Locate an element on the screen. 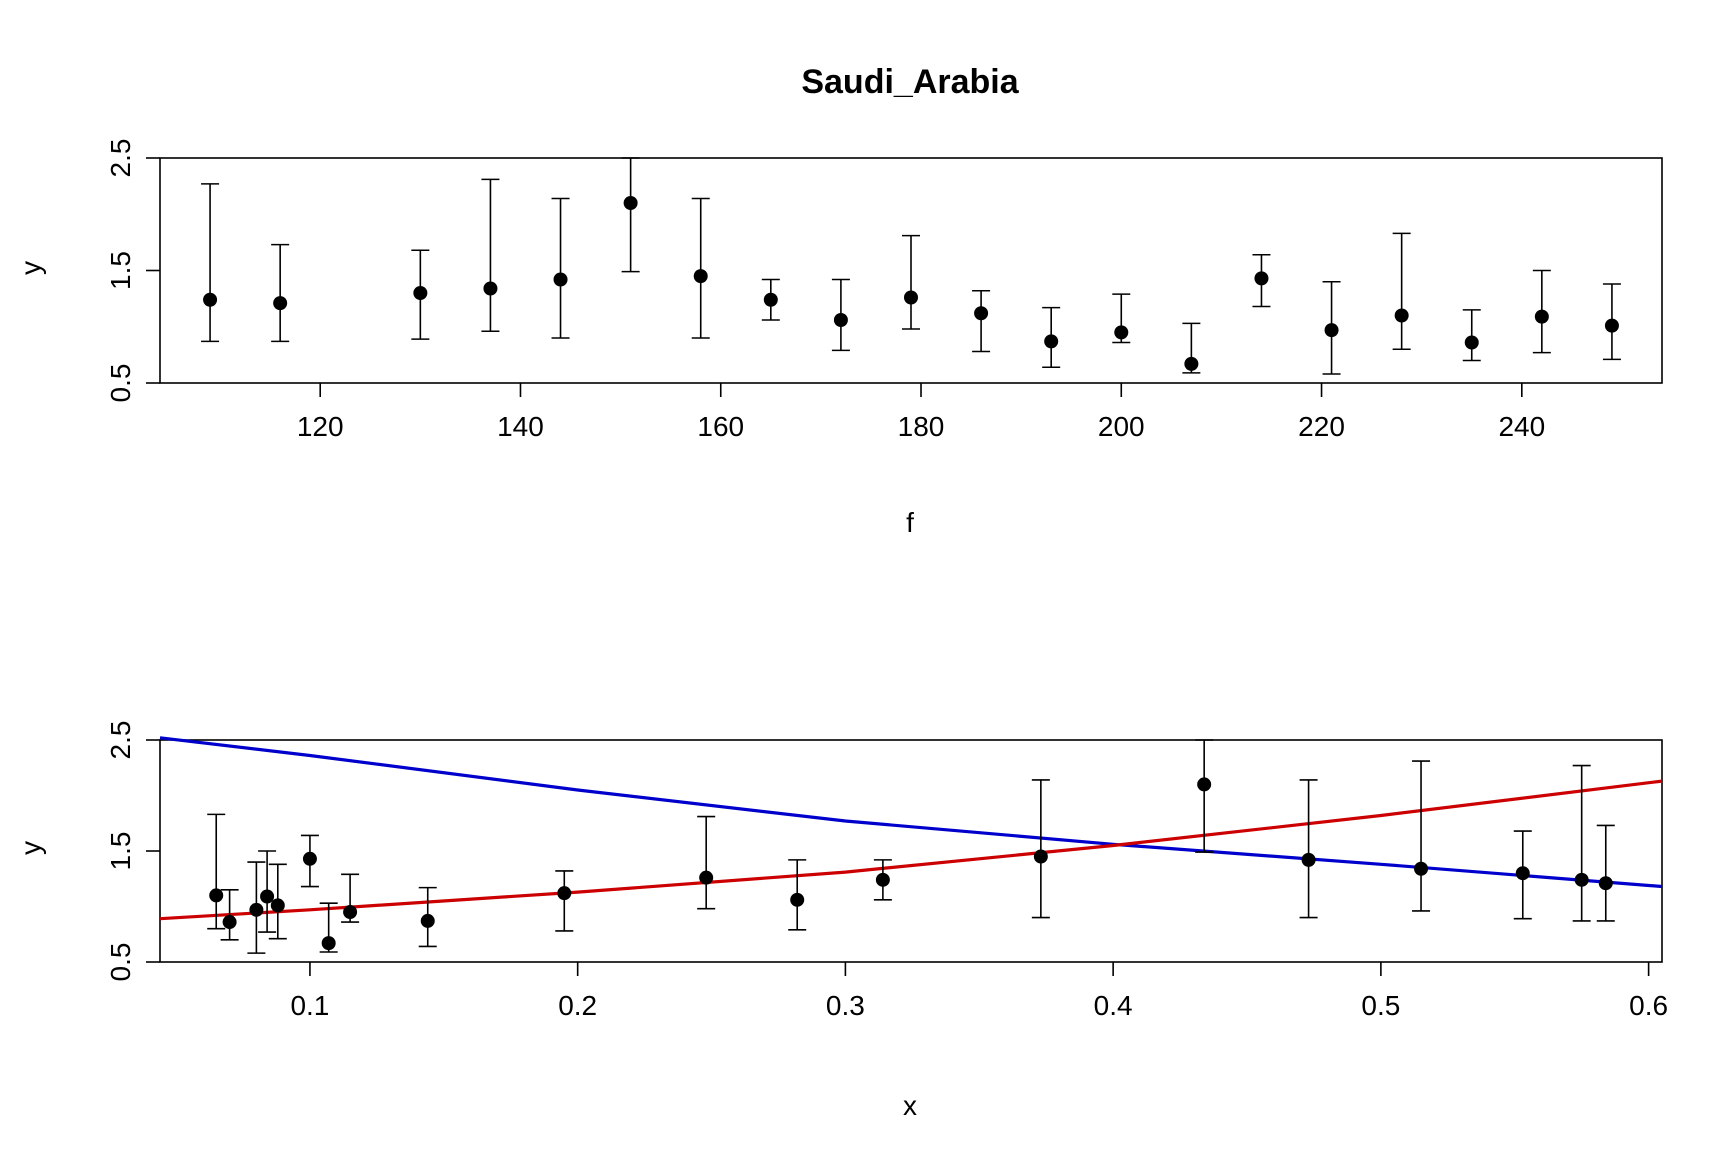 This screenshot has height=1157, width=1728. bottom-x-tick-label: 0.3 is located at coordinates (845, 1005).